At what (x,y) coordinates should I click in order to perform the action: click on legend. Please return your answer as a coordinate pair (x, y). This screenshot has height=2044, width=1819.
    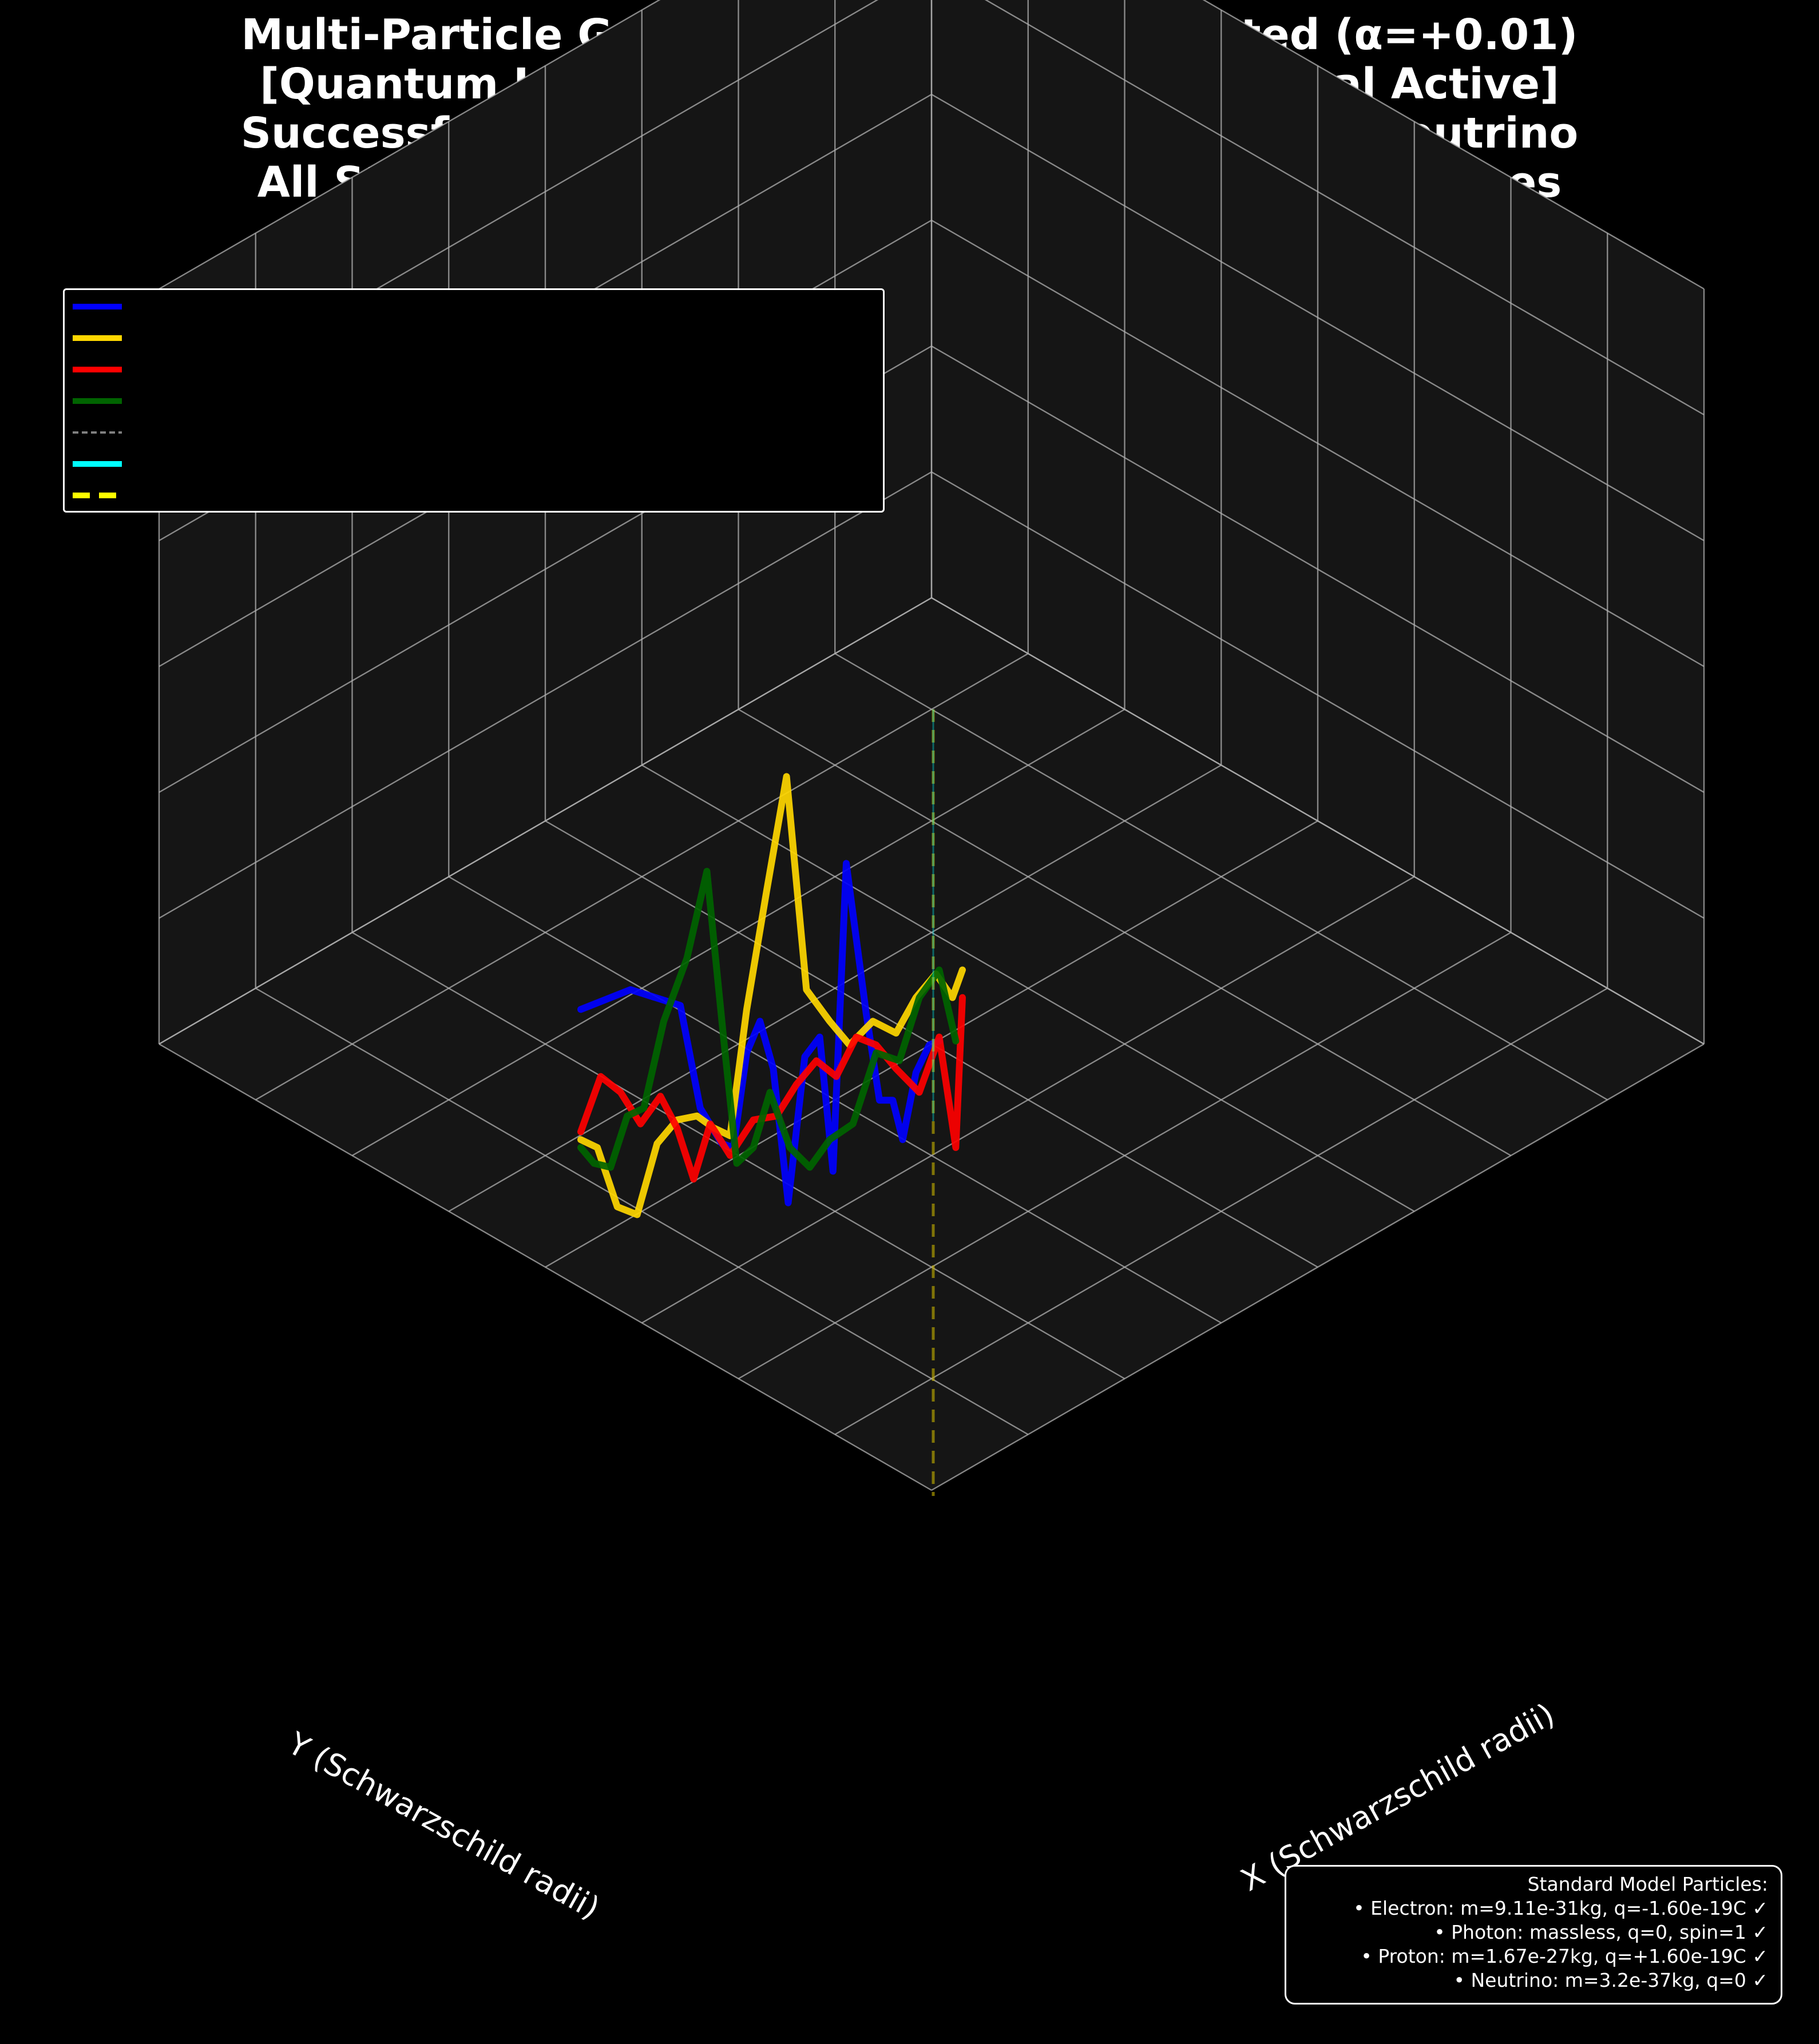
    Looking at the image, I should click on (474, 401).